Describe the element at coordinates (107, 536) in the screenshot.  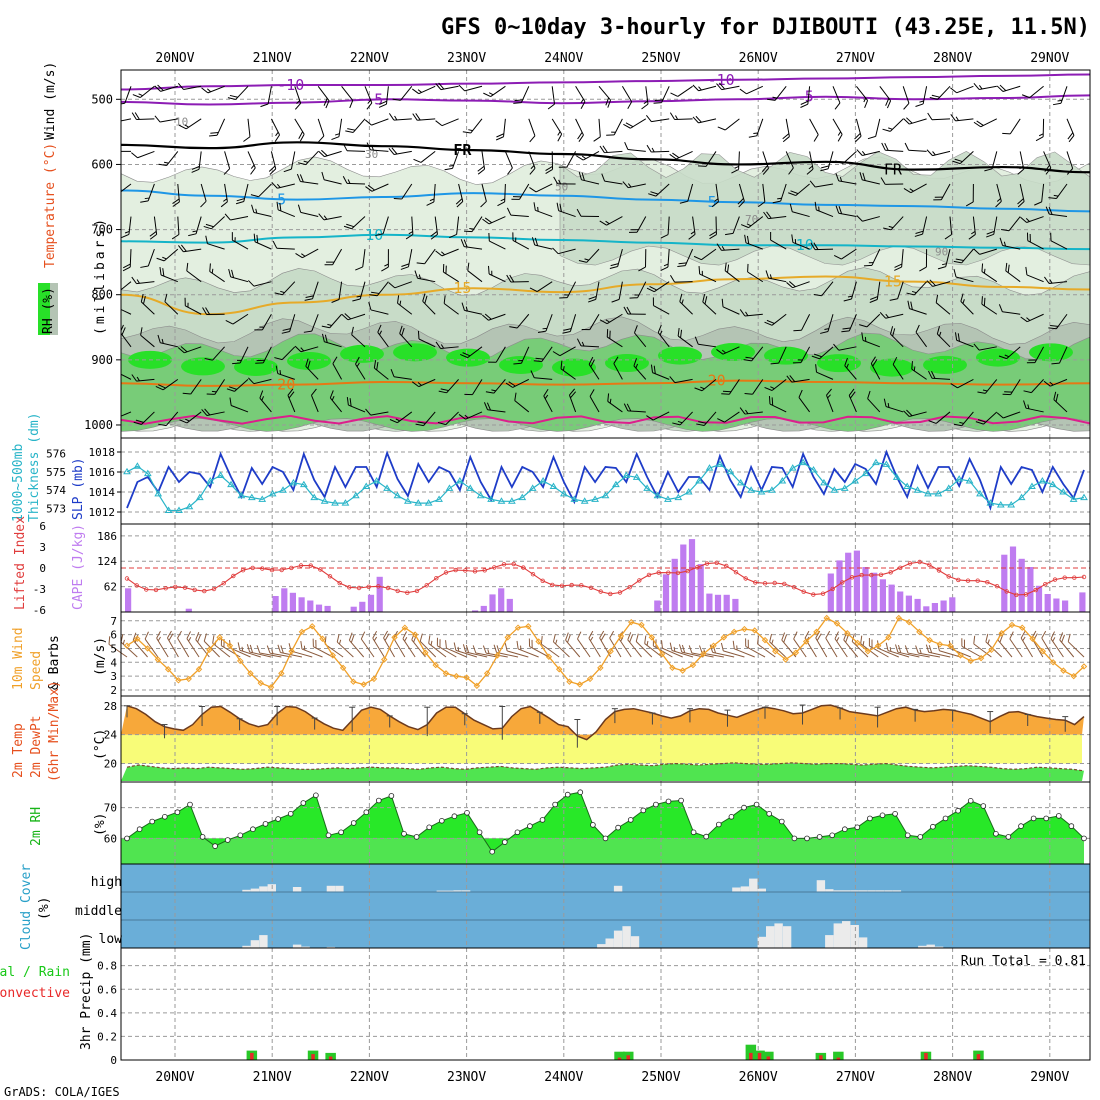
I see `cape-tick-label: 186` at that location.